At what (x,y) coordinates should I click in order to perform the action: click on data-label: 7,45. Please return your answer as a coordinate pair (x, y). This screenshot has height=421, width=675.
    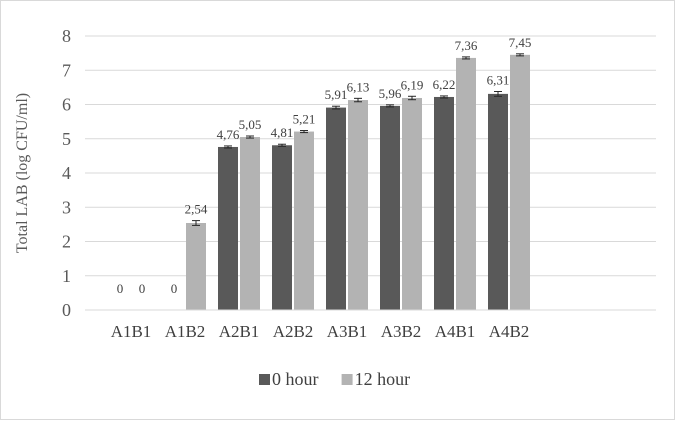
    Looking at the image, I should click on (520, 42).